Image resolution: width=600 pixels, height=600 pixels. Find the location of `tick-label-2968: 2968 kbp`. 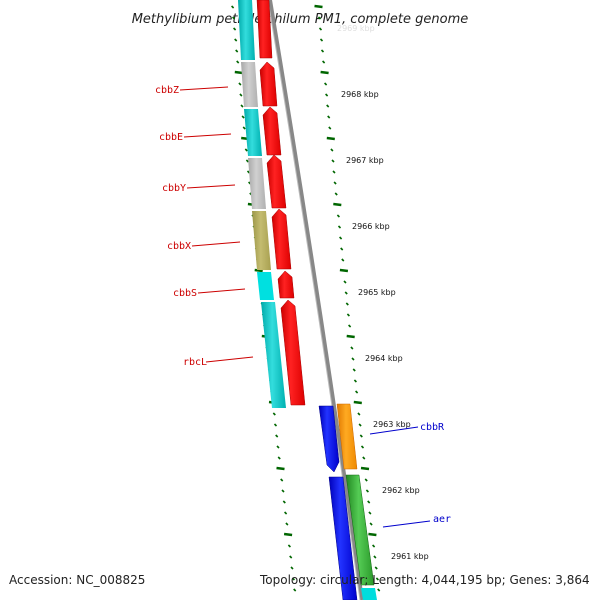

tick-label-2968: 2968 kbp is located at coordinates (360, 94).